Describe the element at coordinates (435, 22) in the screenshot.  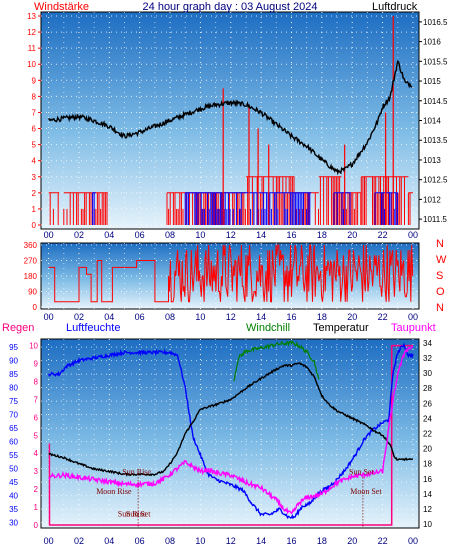
I see `y-tick-label: 1016.5` at that location.